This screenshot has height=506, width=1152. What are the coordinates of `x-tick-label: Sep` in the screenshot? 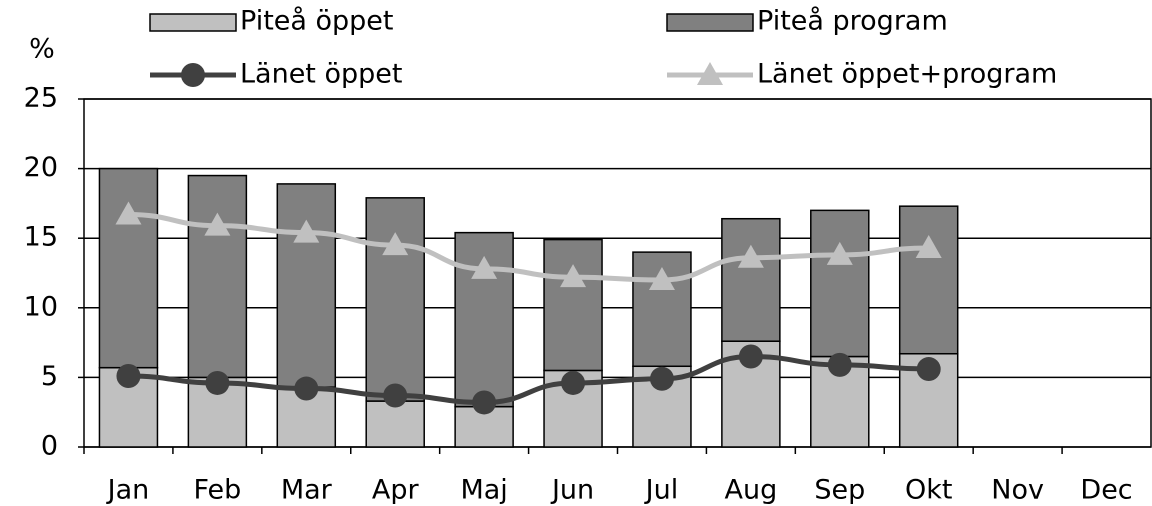 It's located at (839, 490).